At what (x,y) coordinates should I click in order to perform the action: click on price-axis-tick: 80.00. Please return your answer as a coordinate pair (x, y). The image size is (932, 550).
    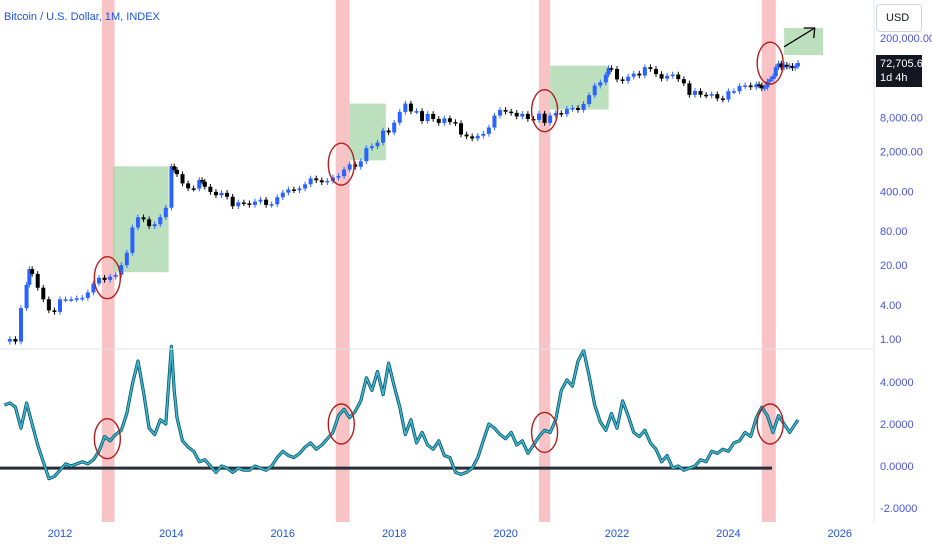
    Looking at the image, I should click on (894, 232).